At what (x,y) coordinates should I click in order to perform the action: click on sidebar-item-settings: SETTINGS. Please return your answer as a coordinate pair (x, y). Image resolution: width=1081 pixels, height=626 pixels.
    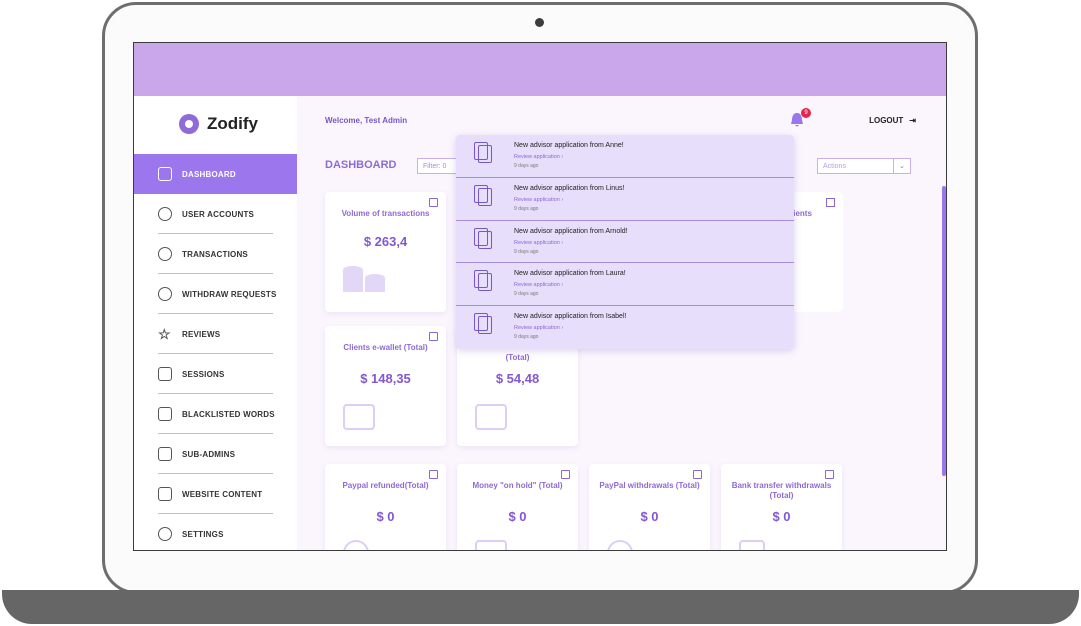
    Looking at the image, I should click on (215, 532).